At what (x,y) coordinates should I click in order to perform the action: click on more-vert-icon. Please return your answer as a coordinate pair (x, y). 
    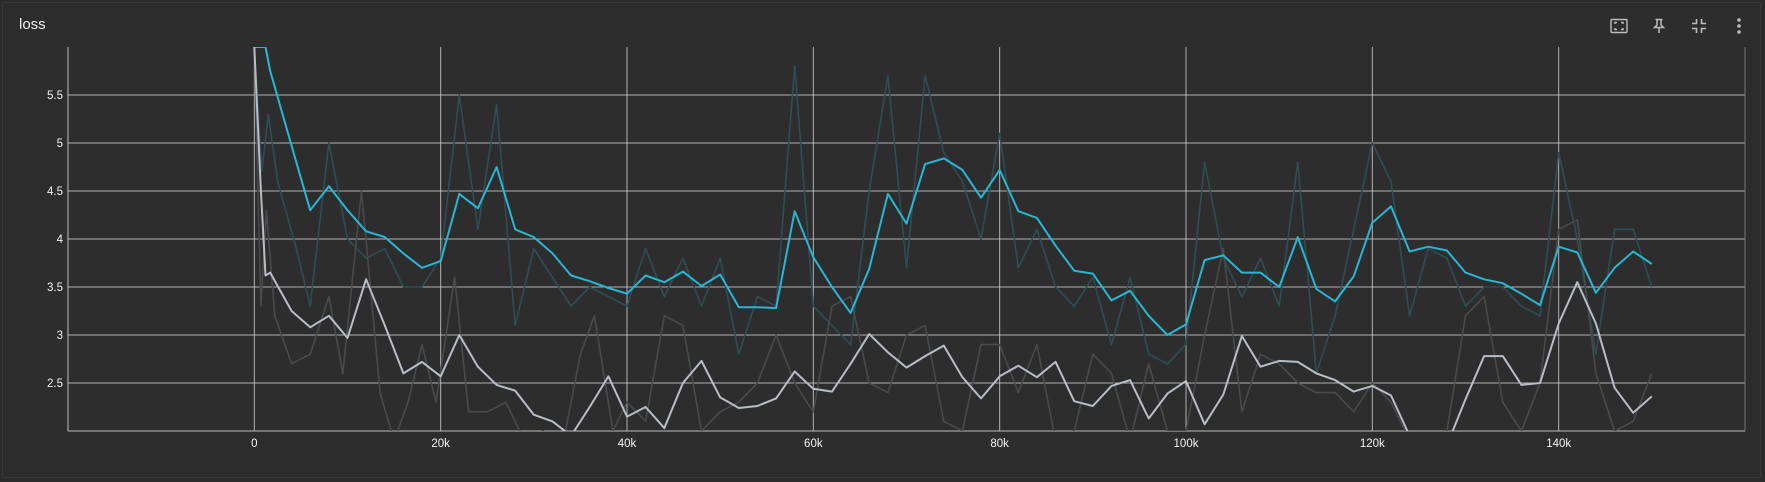
    Looking at the image, I should click on (1739, 26).